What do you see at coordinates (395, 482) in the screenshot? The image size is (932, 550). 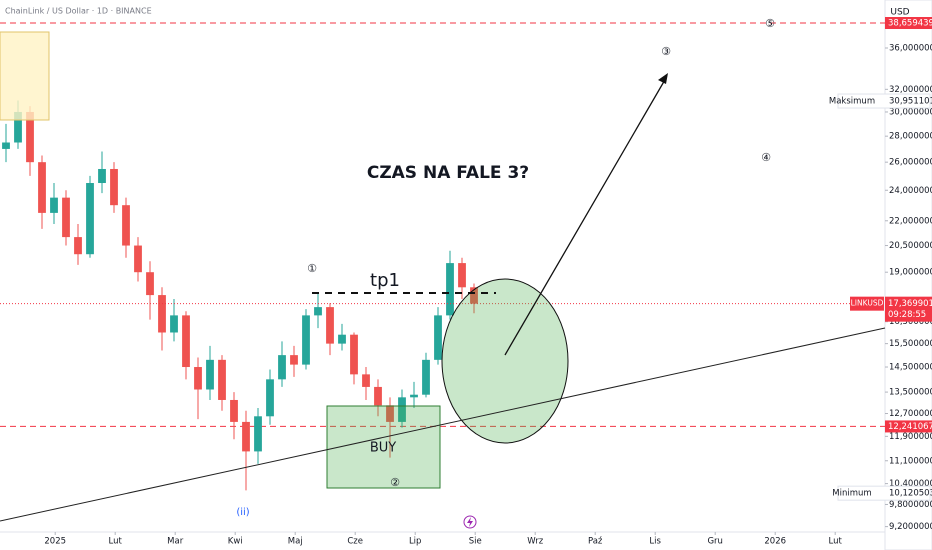 I see `wave-label: ②` at bounding box center [395, 482].